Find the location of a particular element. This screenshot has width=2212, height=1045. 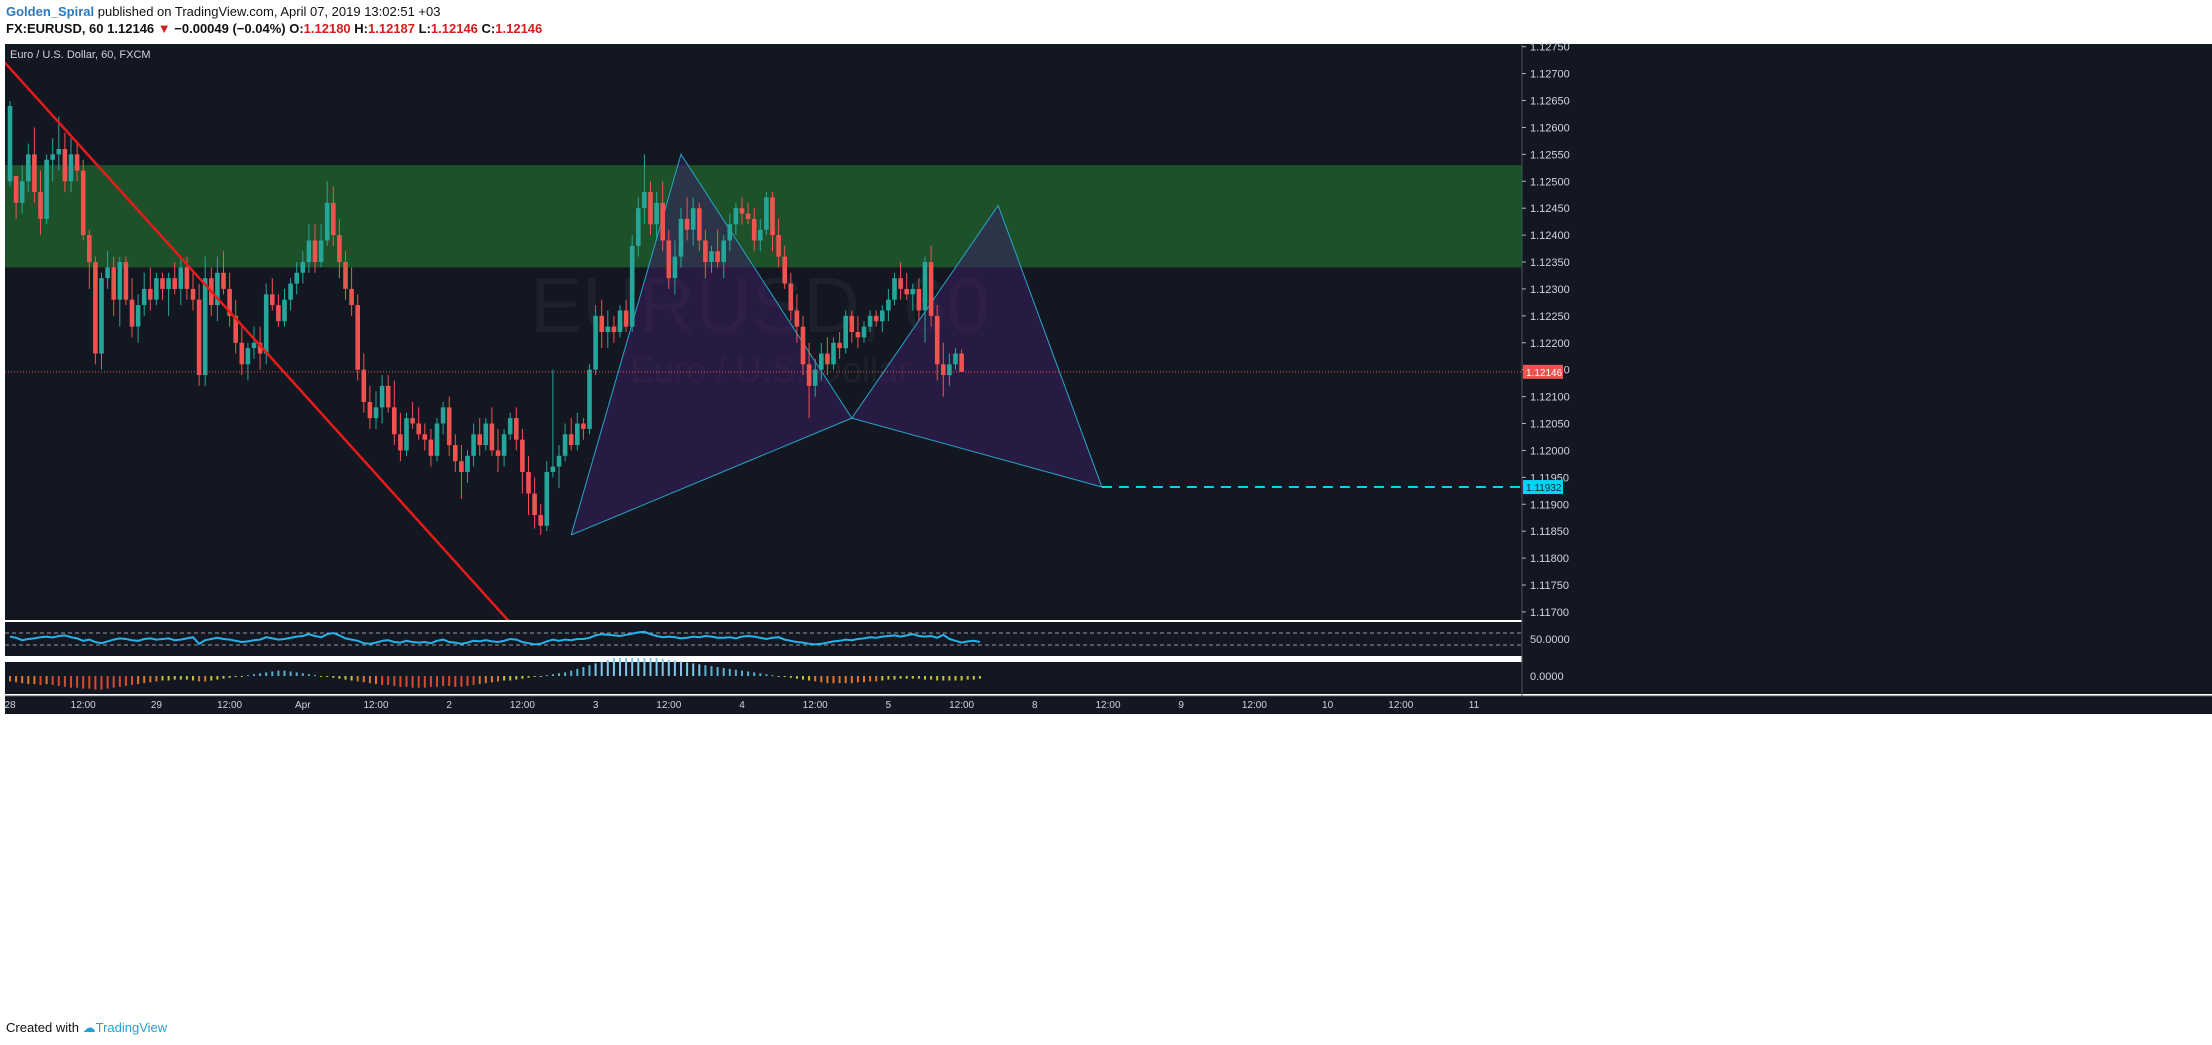

time-tick-label: 28 is located at coordinates (10, 705).